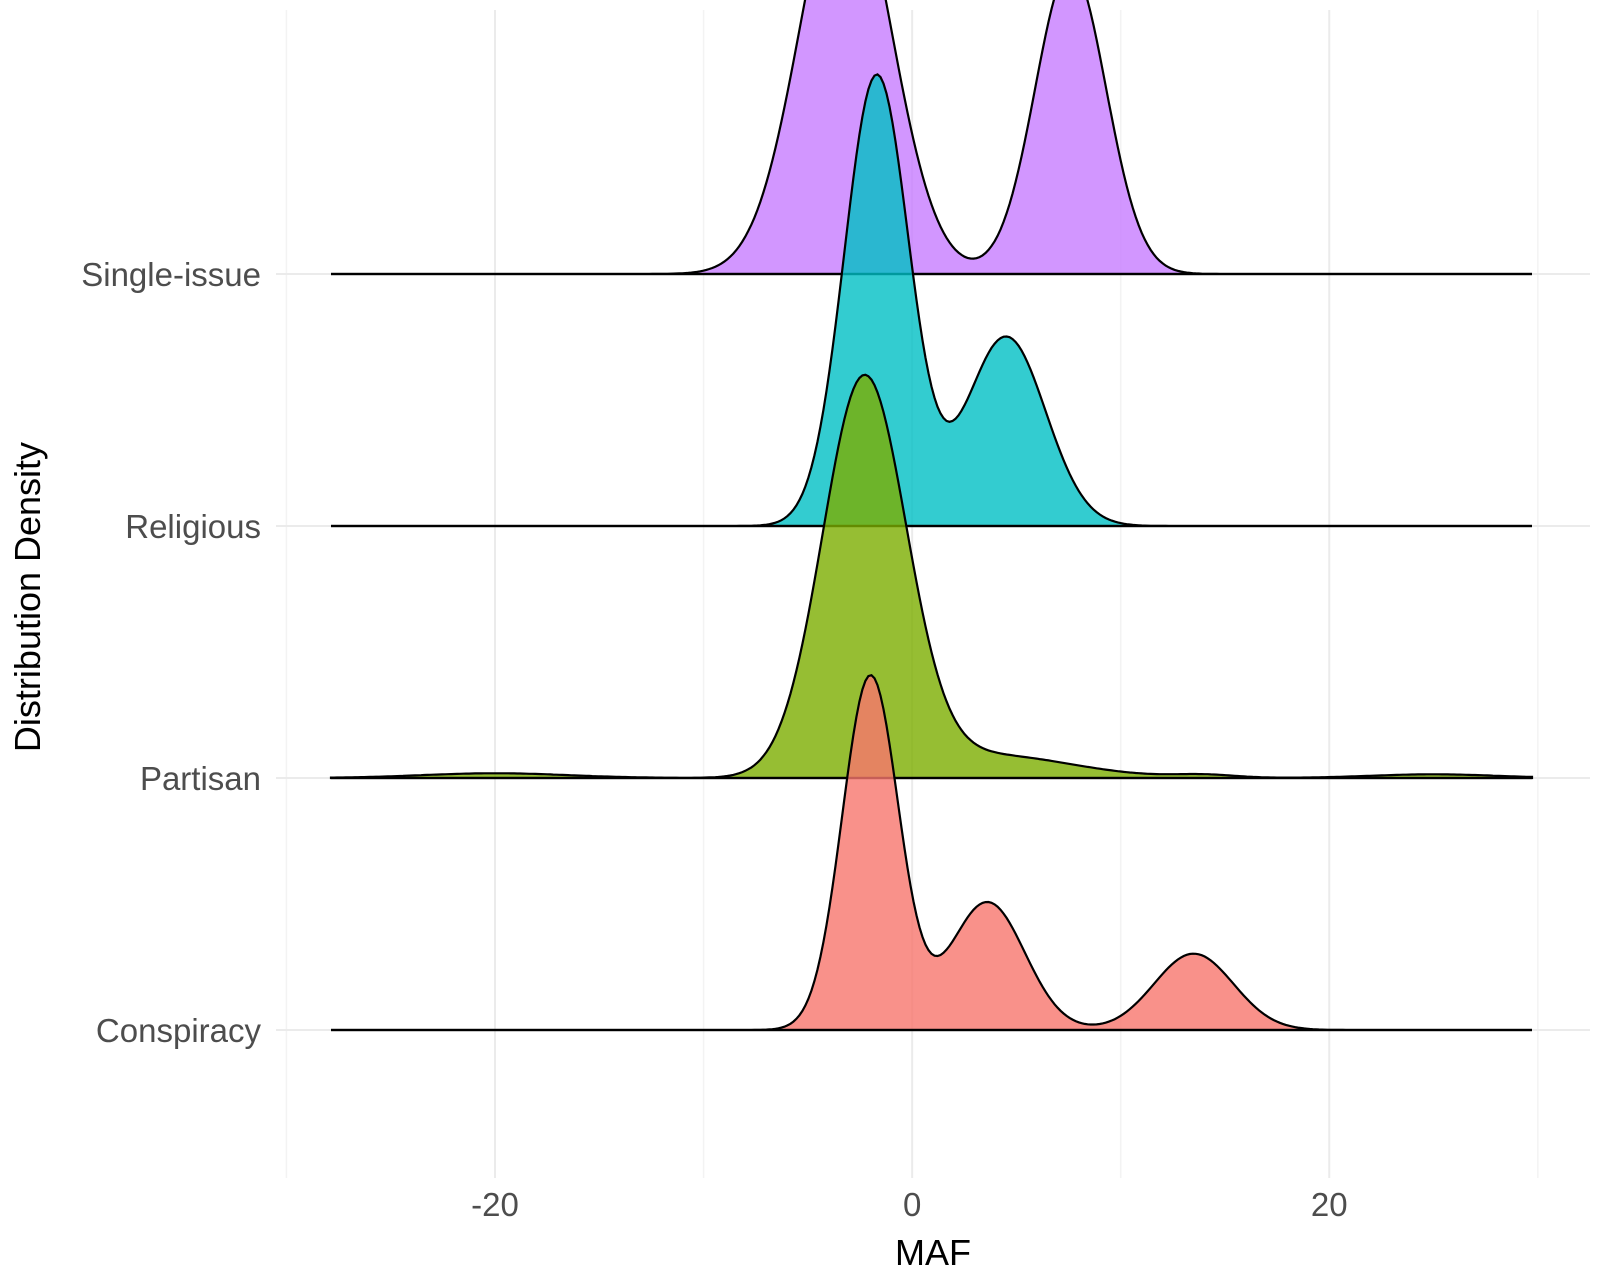  What do you see at coordinates (193, 526) in the screenshot?
I see `y-tick-label: Religious` at bounding box center [193, 526].